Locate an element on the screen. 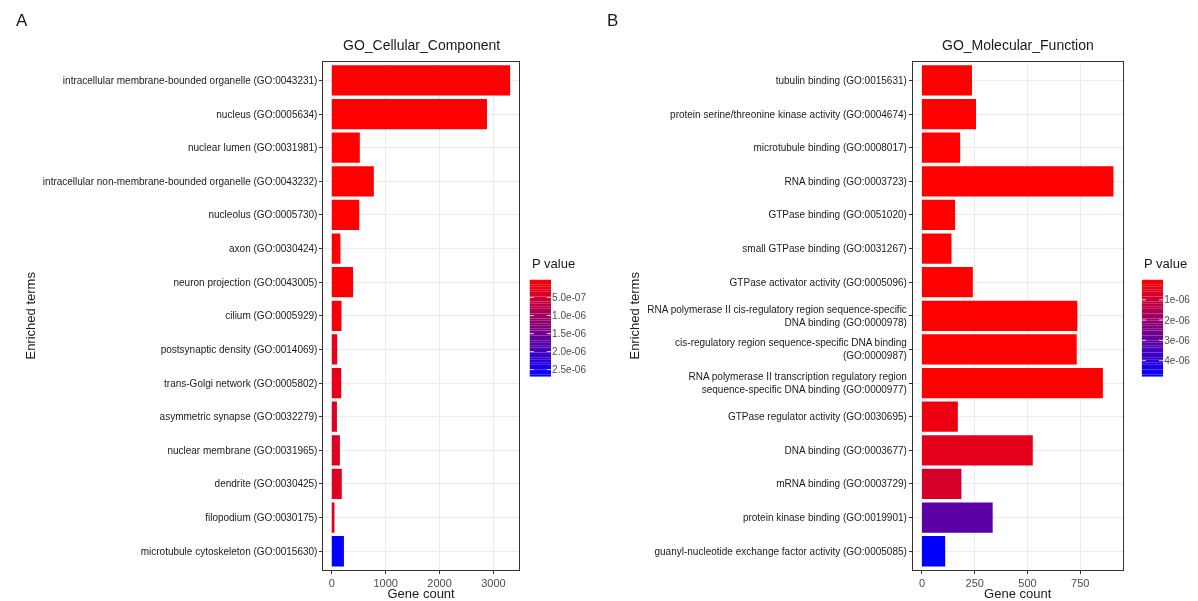  y-tick-label: trans-Golgi network (GO:0005802) is located at coordinates (241, 383).